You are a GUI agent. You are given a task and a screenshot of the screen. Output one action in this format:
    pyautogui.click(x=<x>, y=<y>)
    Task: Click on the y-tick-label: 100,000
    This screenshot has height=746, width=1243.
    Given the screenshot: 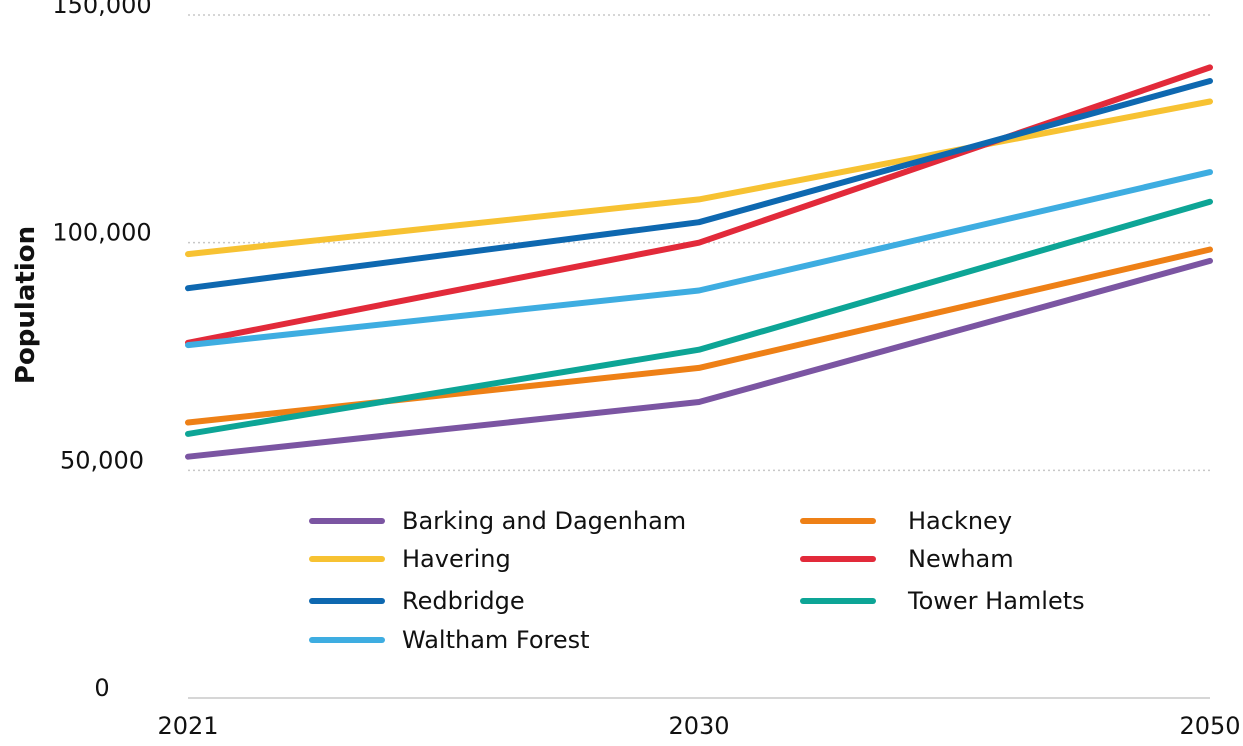 What is the action you would take?
    pyautogui.click(x=101, y=233)
    